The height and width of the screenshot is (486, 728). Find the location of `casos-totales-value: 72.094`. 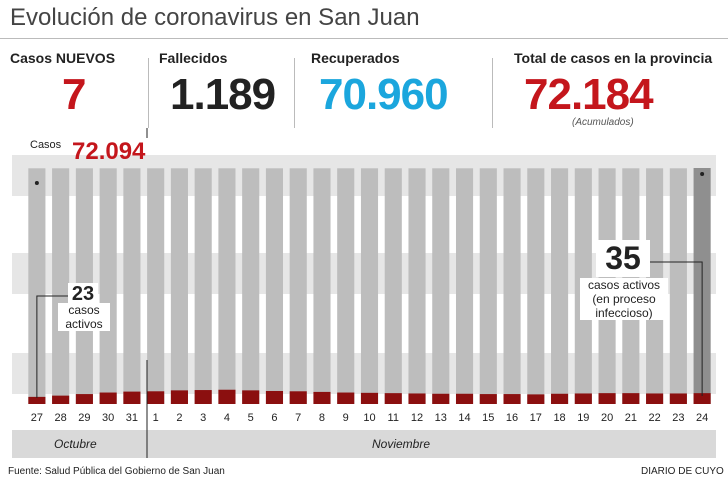

casos-totales-value: 72.094 is located at coordinates (109, 151).